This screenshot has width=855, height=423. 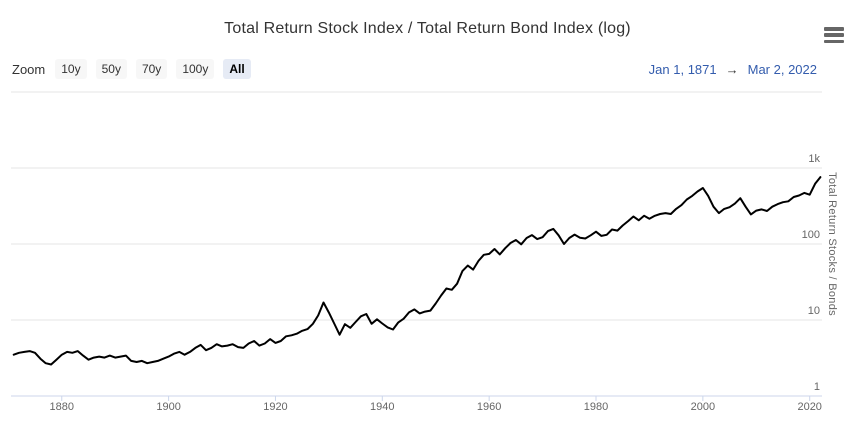 What do you see at coordinates (596, 407) in the screenshot?
I see `x-tick-label: 1980` at bounding box center [596, 407].